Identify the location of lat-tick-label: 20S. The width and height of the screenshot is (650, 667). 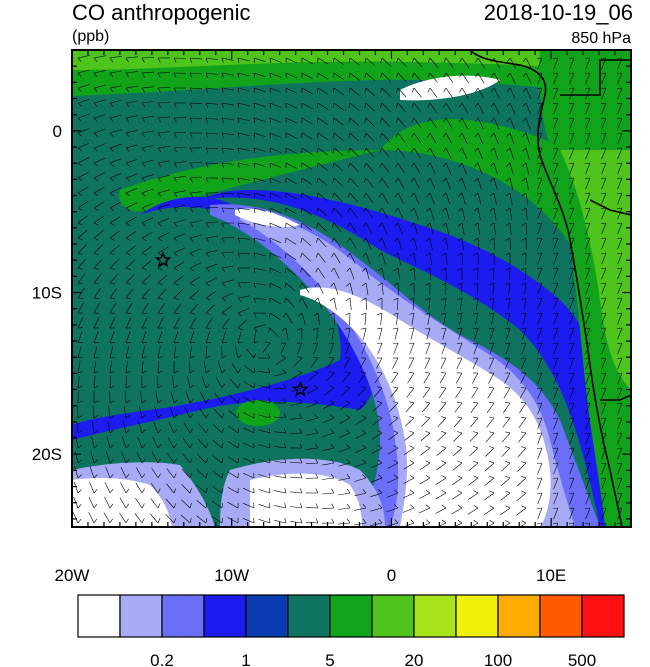
(47, 454).